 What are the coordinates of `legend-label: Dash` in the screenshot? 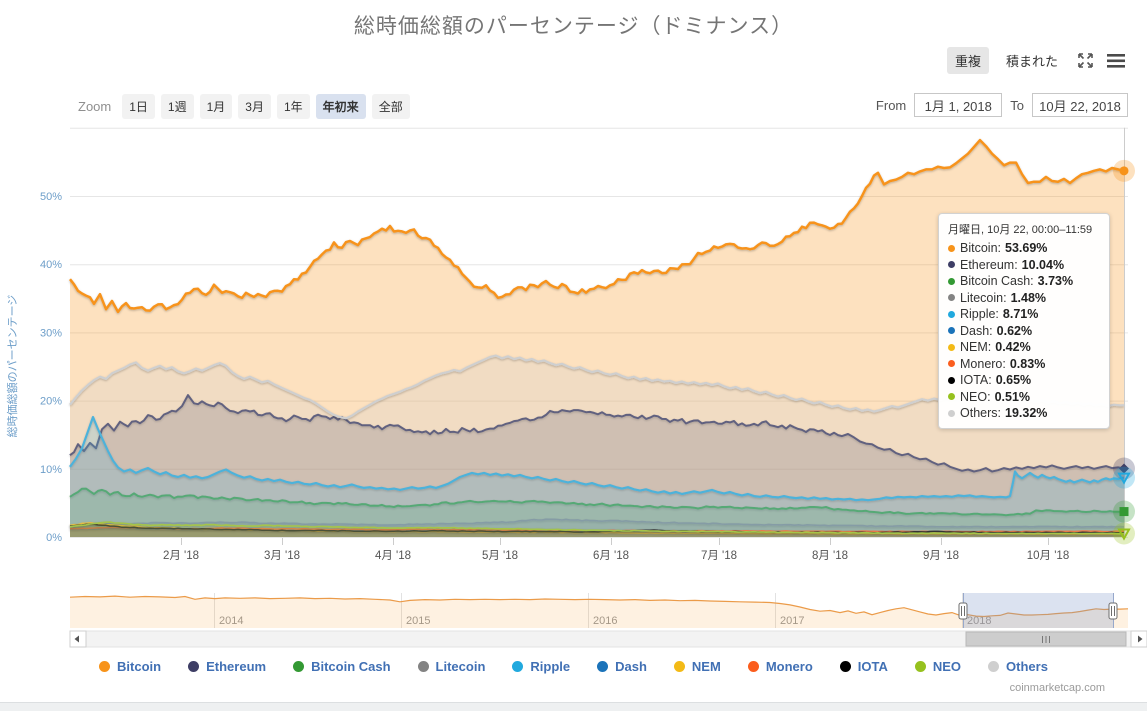 It's located at (631, 666).